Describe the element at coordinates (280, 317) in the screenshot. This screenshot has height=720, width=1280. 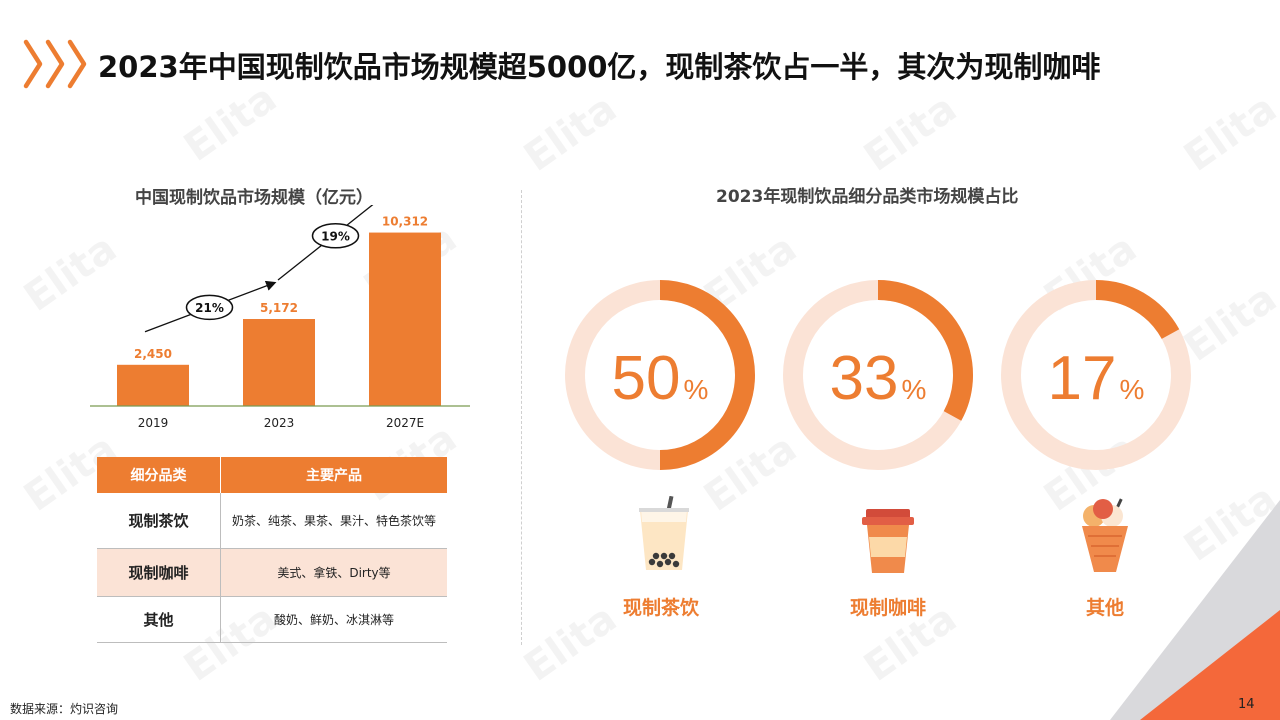
I see `bar-chart: 2,450 2019 5,172 2023 10,312 2027E 21% 19%` at that location.